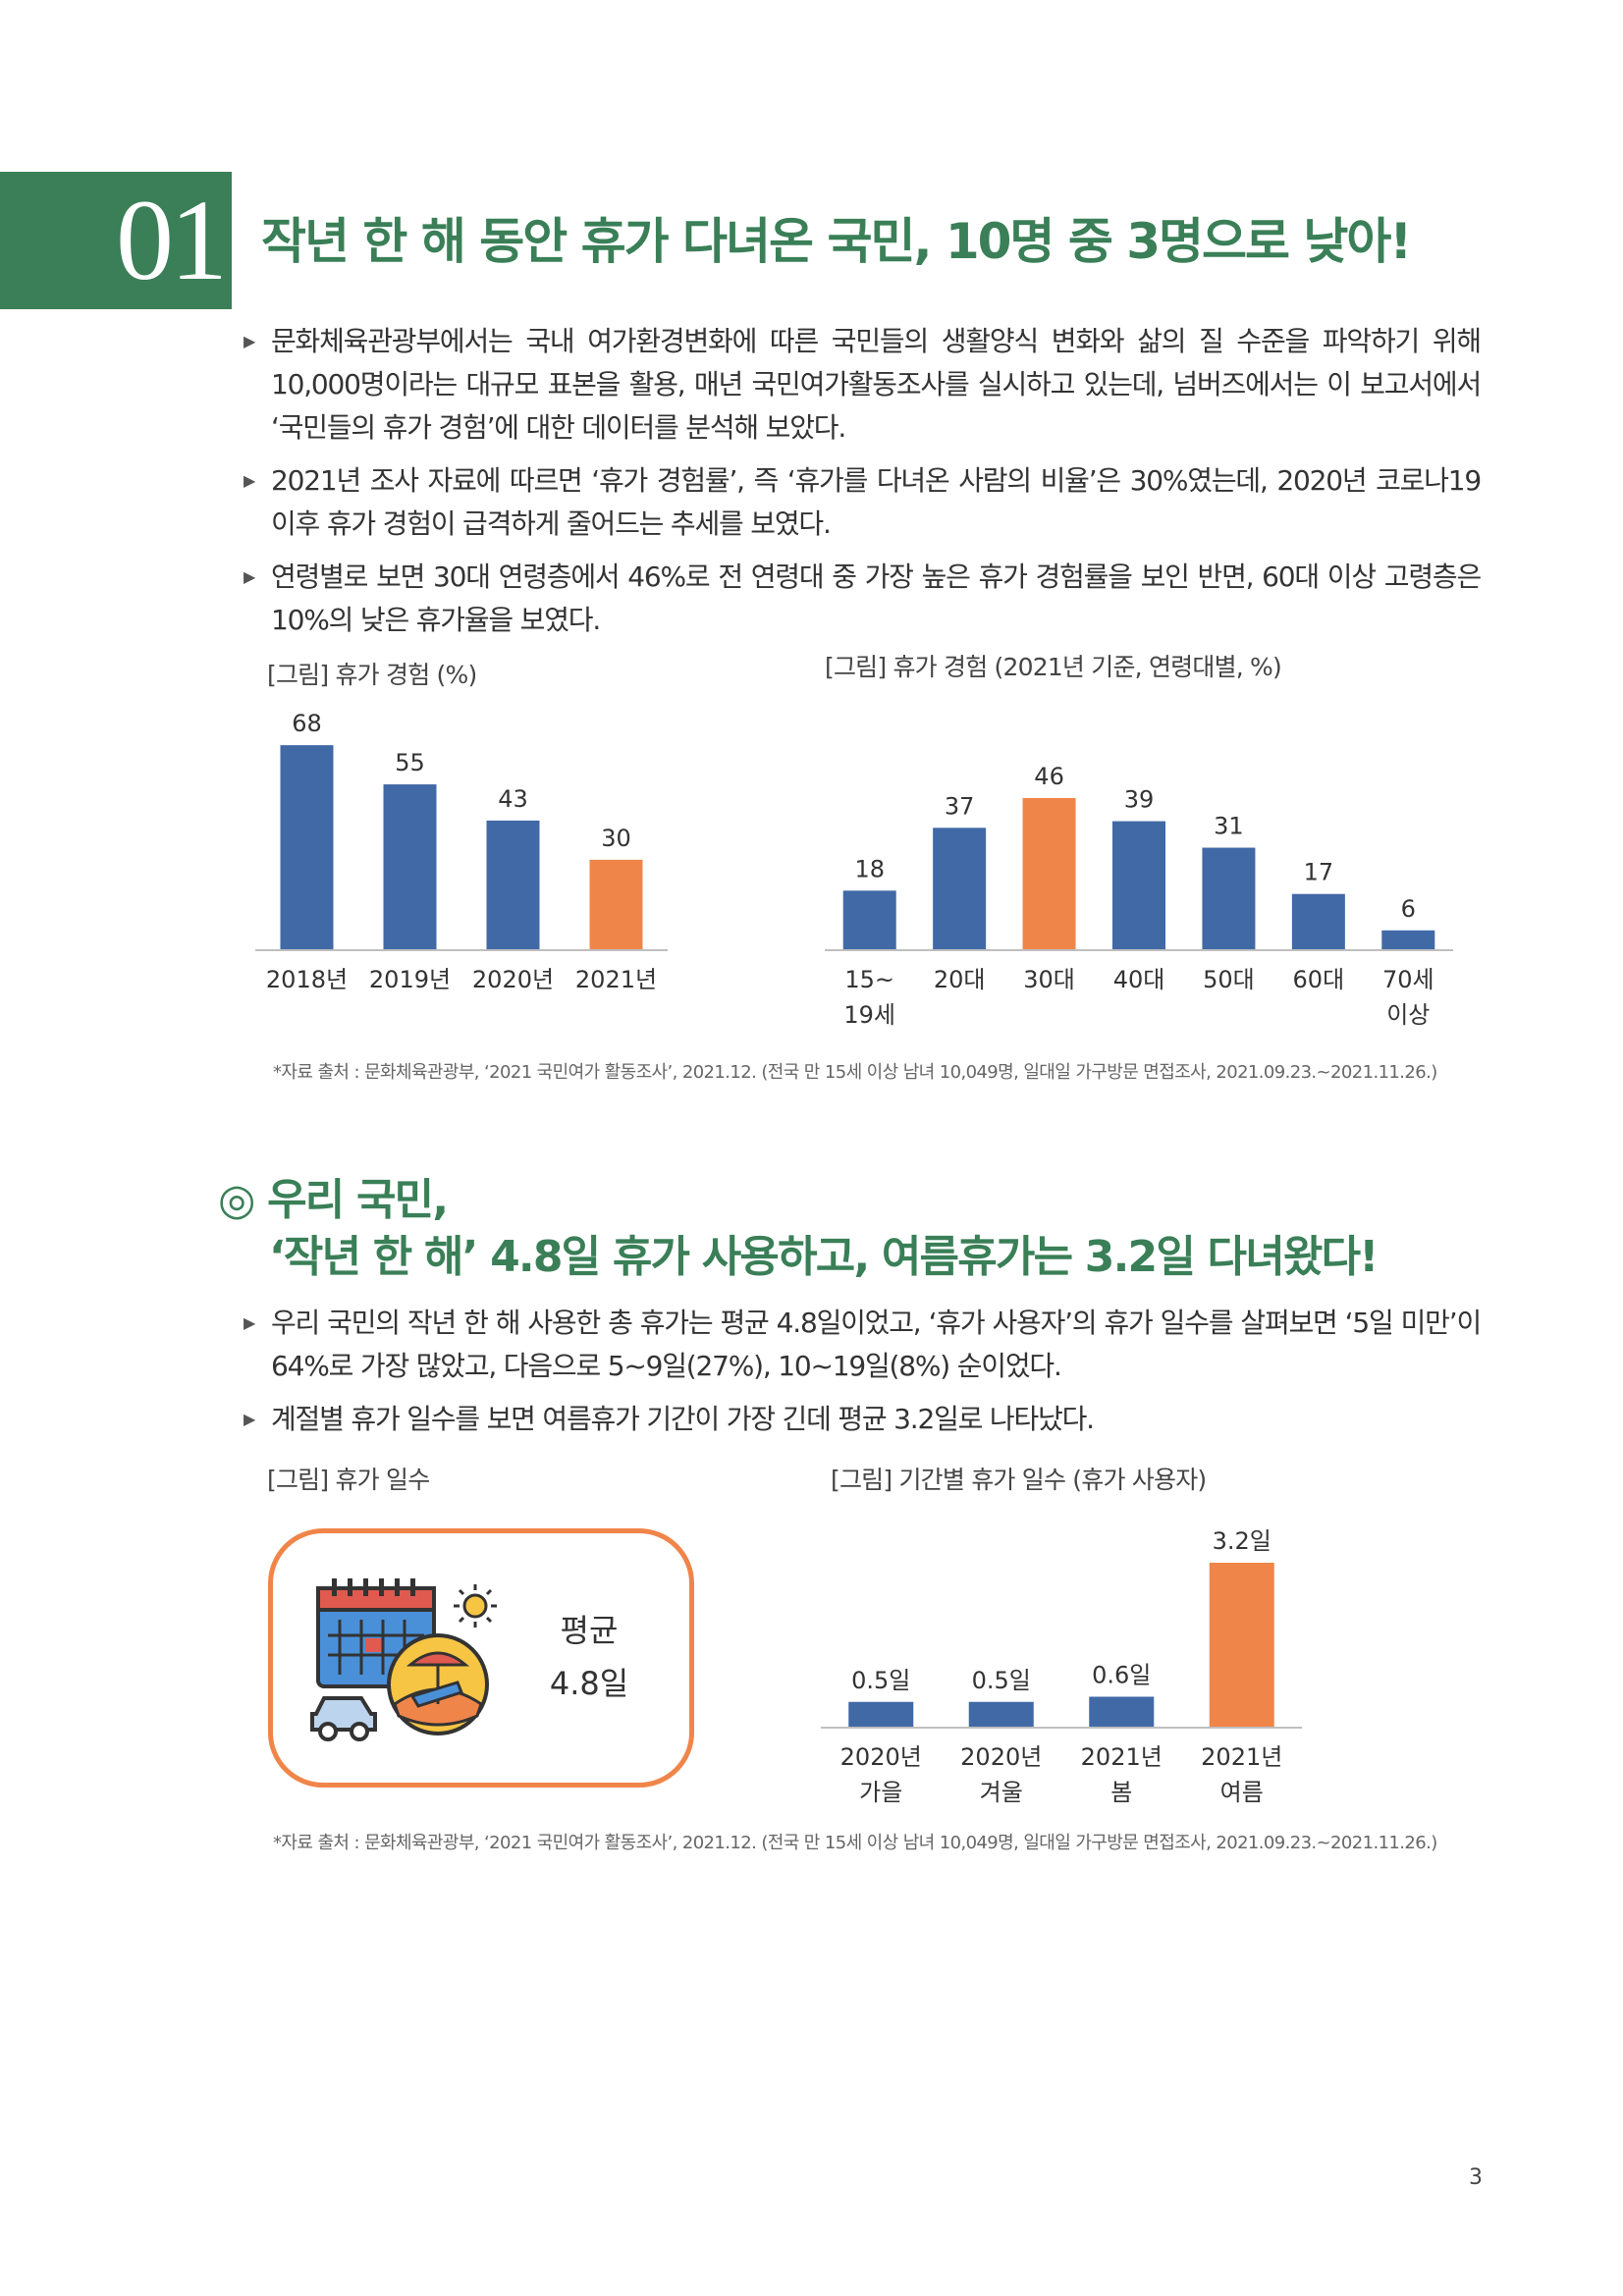  Describe the element at coordinates (1139, 800) in the screenshot. I see `data-label-3: 39` at that location.